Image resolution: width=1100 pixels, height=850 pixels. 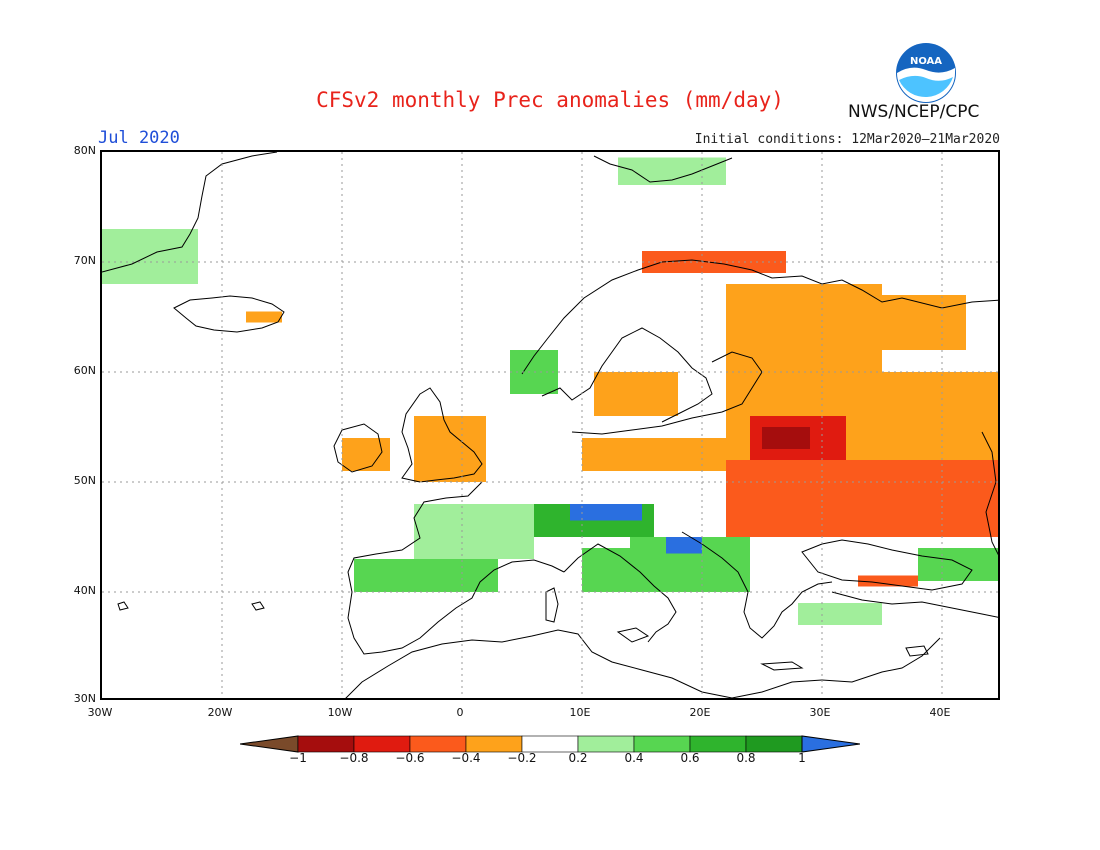 I want to click on colorbar-tick-label: 1, so click(x=802, y=758).